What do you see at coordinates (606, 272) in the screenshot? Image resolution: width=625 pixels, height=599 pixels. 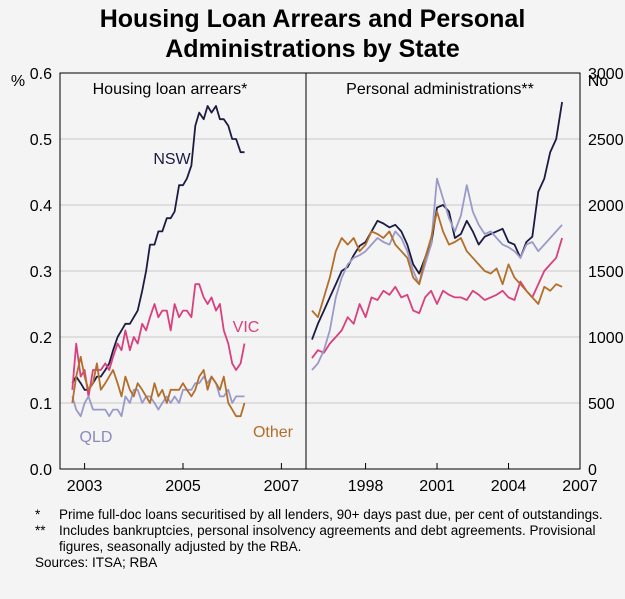 I see `right-y-tick-label: 1500` at bounding box center [606, 272].